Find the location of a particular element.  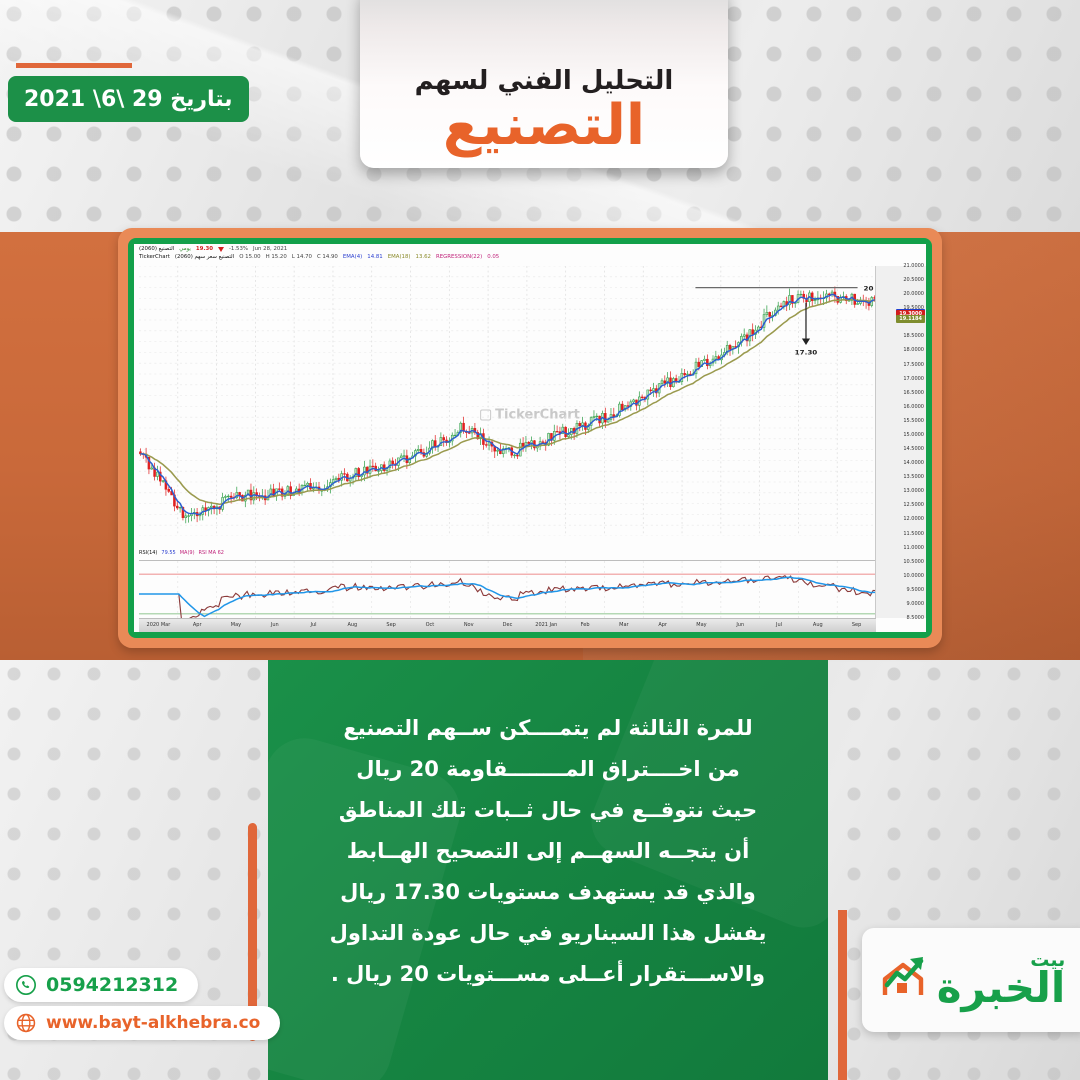

price-tick: 17.5000 is located at coordinates (913, 364).